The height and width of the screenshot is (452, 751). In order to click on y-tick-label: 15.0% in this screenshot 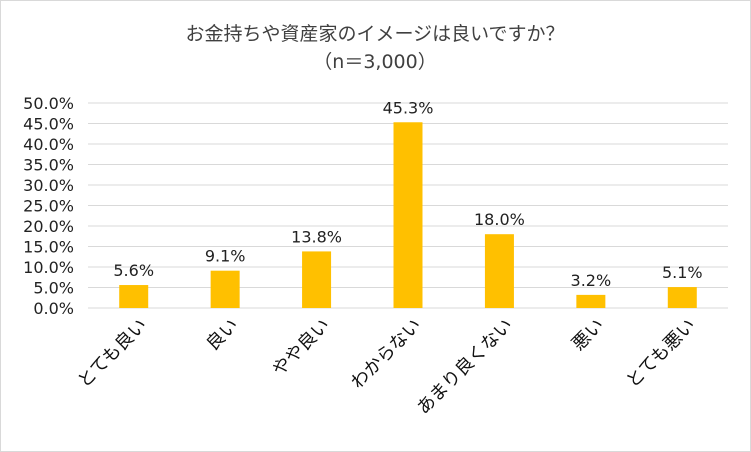, I will do `click(48, 247)`.